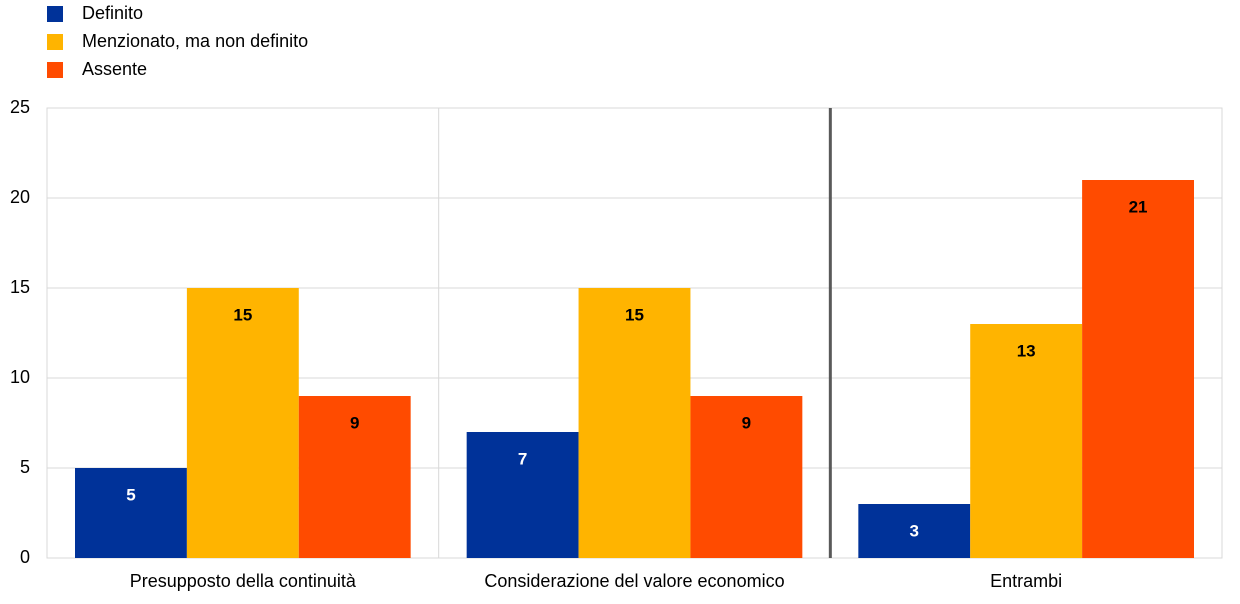  Describe the element at coordinates (20, 287) in the screenshot. I see `y-tick-label: 15` at that location.